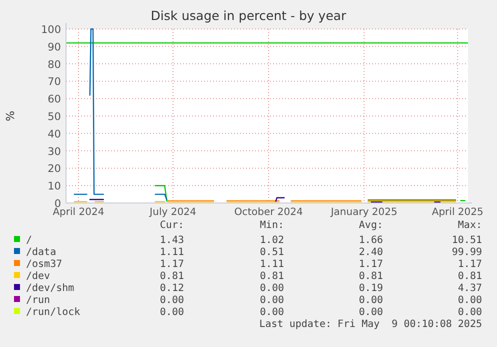 This screenshot has width=497, height=347. What do you see at coordinates (370, 252) in the screenshot?
I see `text: 2.40` at bounding box center [370, 252].